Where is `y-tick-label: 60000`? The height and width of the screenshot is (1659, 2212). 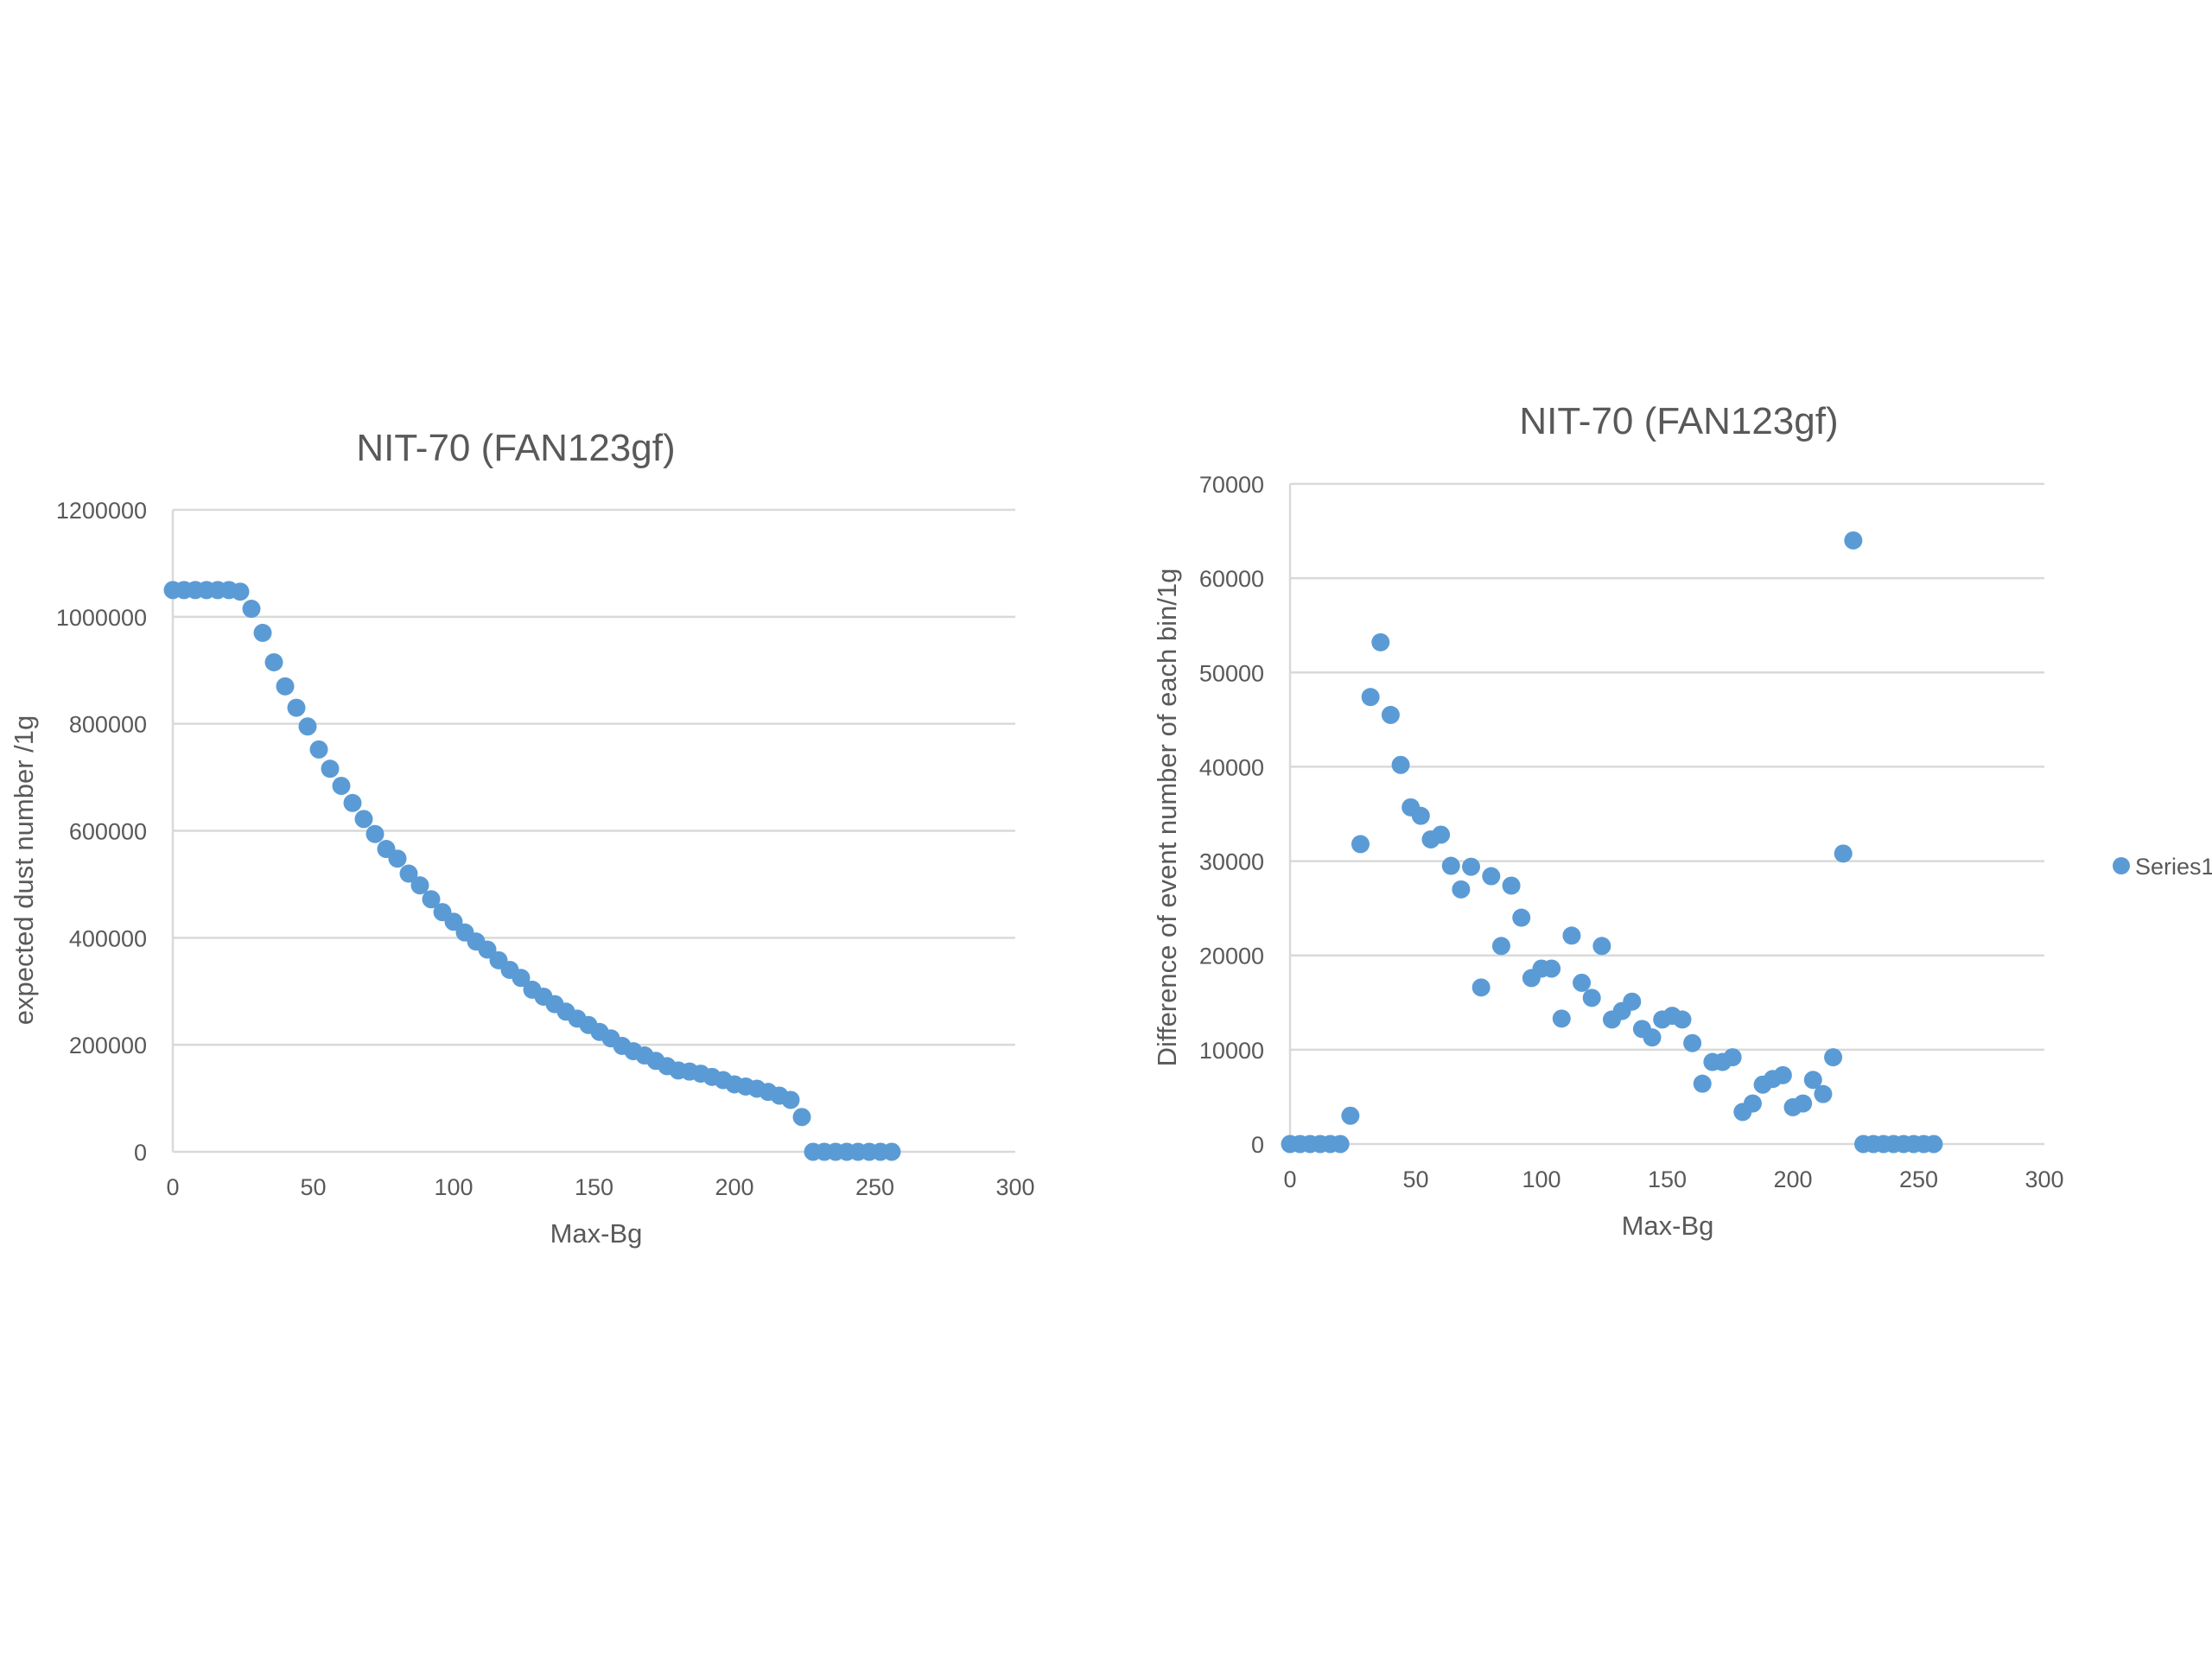 y-tick-label: 60000 is located at coordinates (1231, 579).